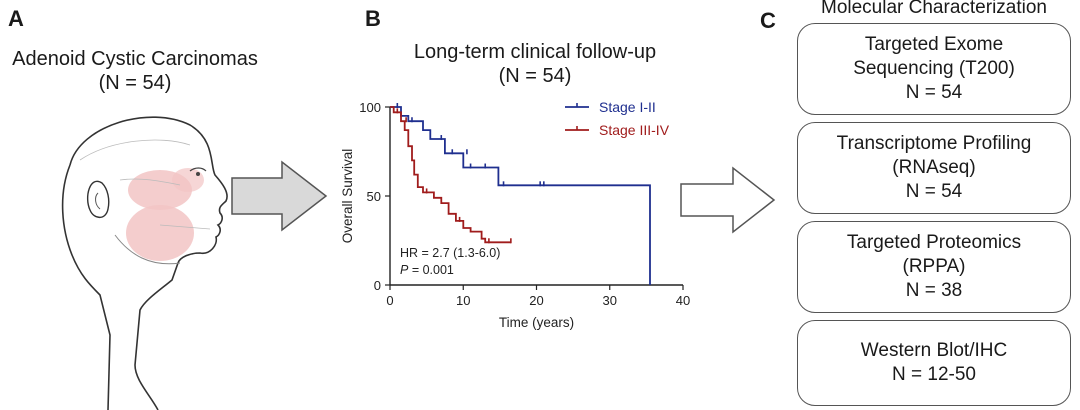 The height and width of the screenshot is (410, 1080). What do you see at coordinates (934, 350) in the screenshot?
I see `box-line: Western Blot/IHC` at bounding box center [934, 350].